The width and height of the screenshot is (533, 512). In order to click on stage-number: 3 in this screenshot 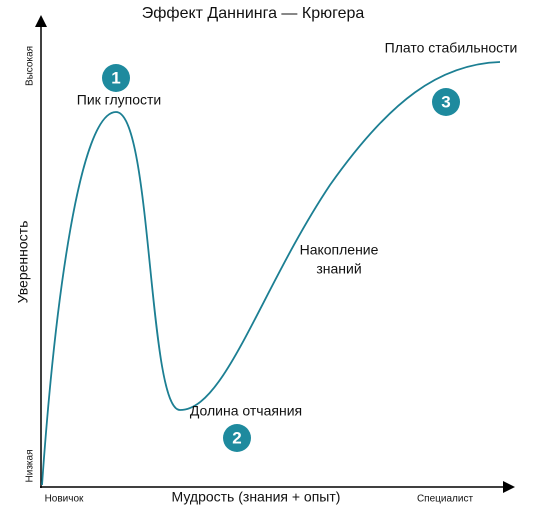, I will do `click(445, 101)`.